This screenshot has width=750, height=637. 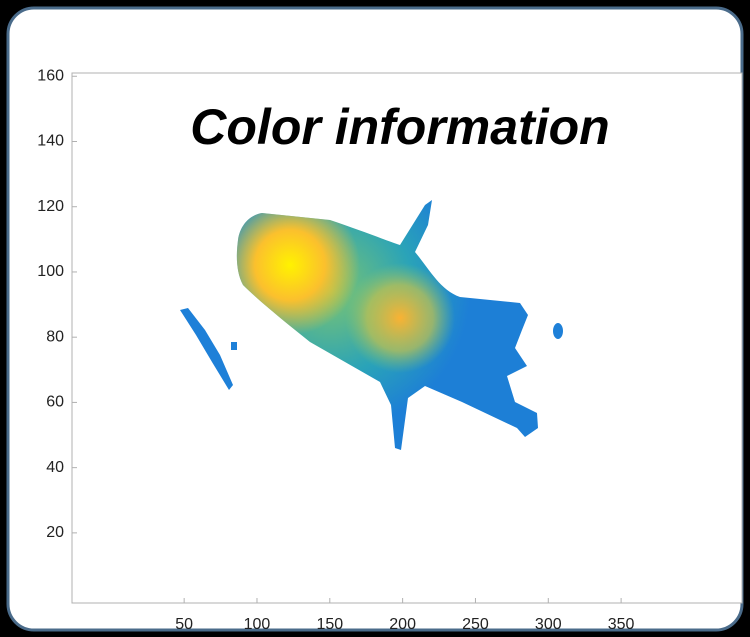 I want to click on y-tick-label: 80, so click(x=55, y=336).